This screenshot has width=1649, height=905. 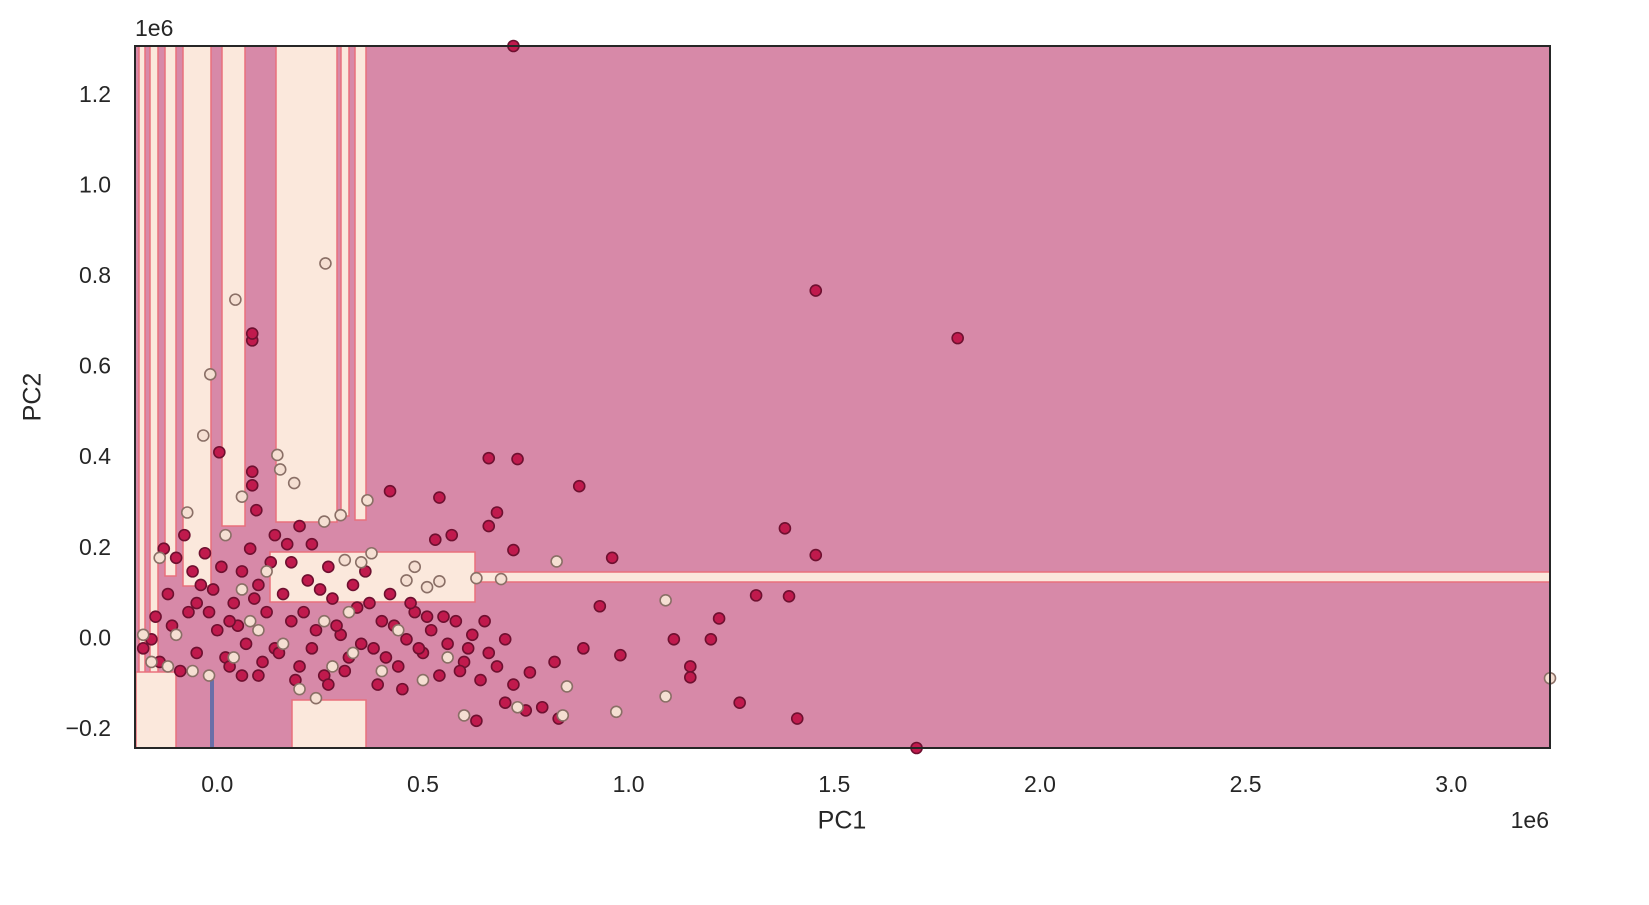 I want to click on y-offset-label: 1e6, so click(x=154, y=28).